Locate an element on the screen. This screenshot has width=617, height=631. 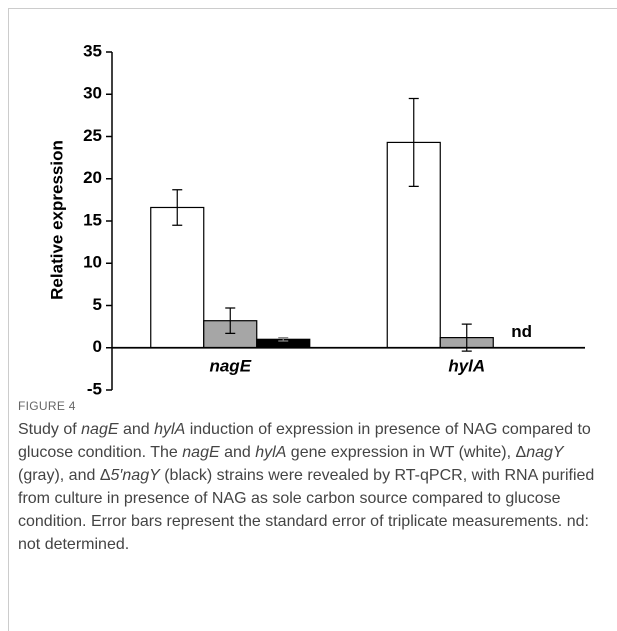
y-tick-label: 20 is located at coordinates (92, 177).